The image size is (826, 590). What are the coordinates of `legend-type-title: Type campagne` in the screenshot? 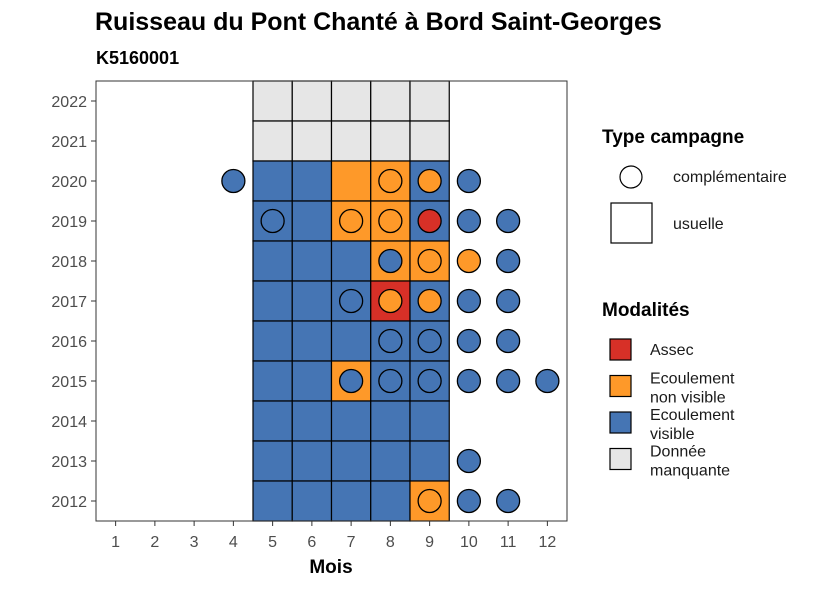 It's located at (673, 137).